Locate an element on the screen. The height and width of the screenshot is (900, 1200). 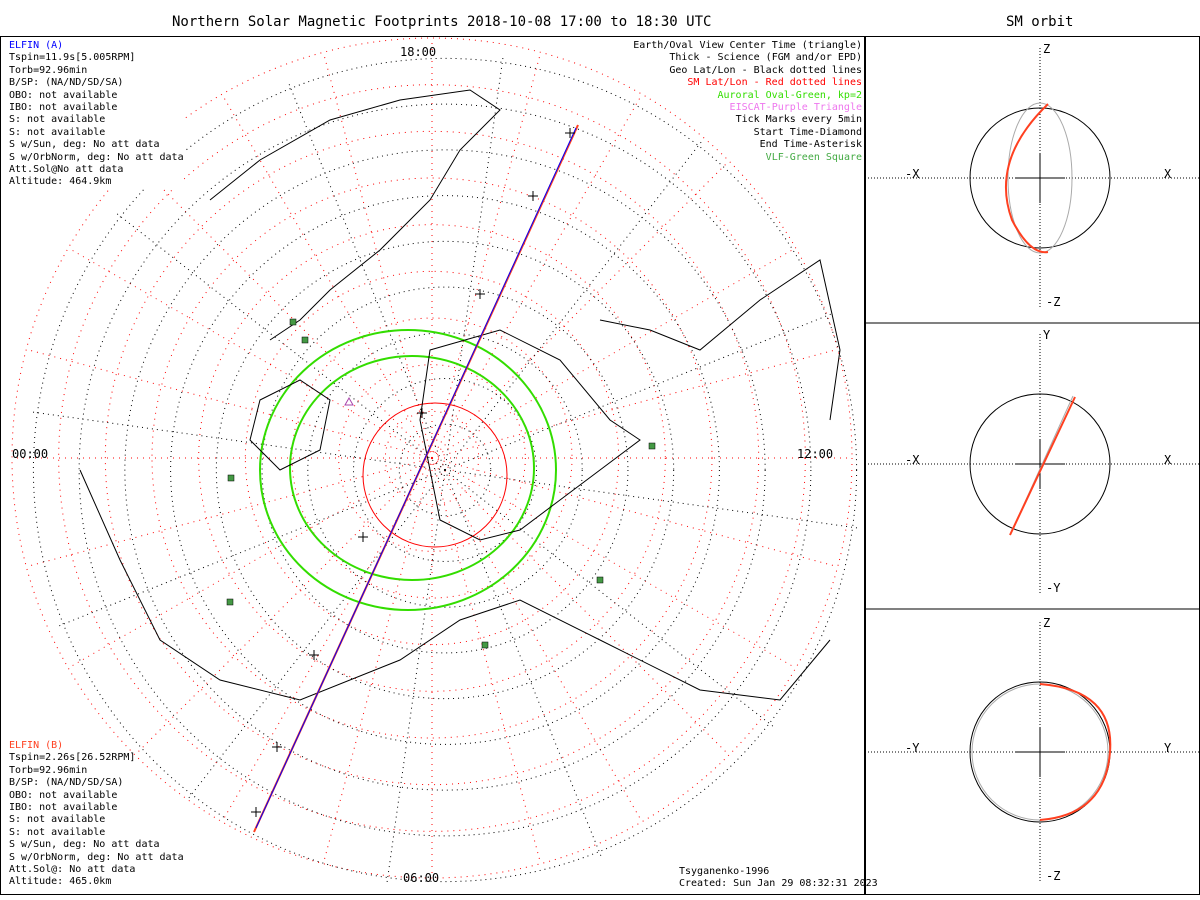
orbit-a is located at coordinates (1040, 178).